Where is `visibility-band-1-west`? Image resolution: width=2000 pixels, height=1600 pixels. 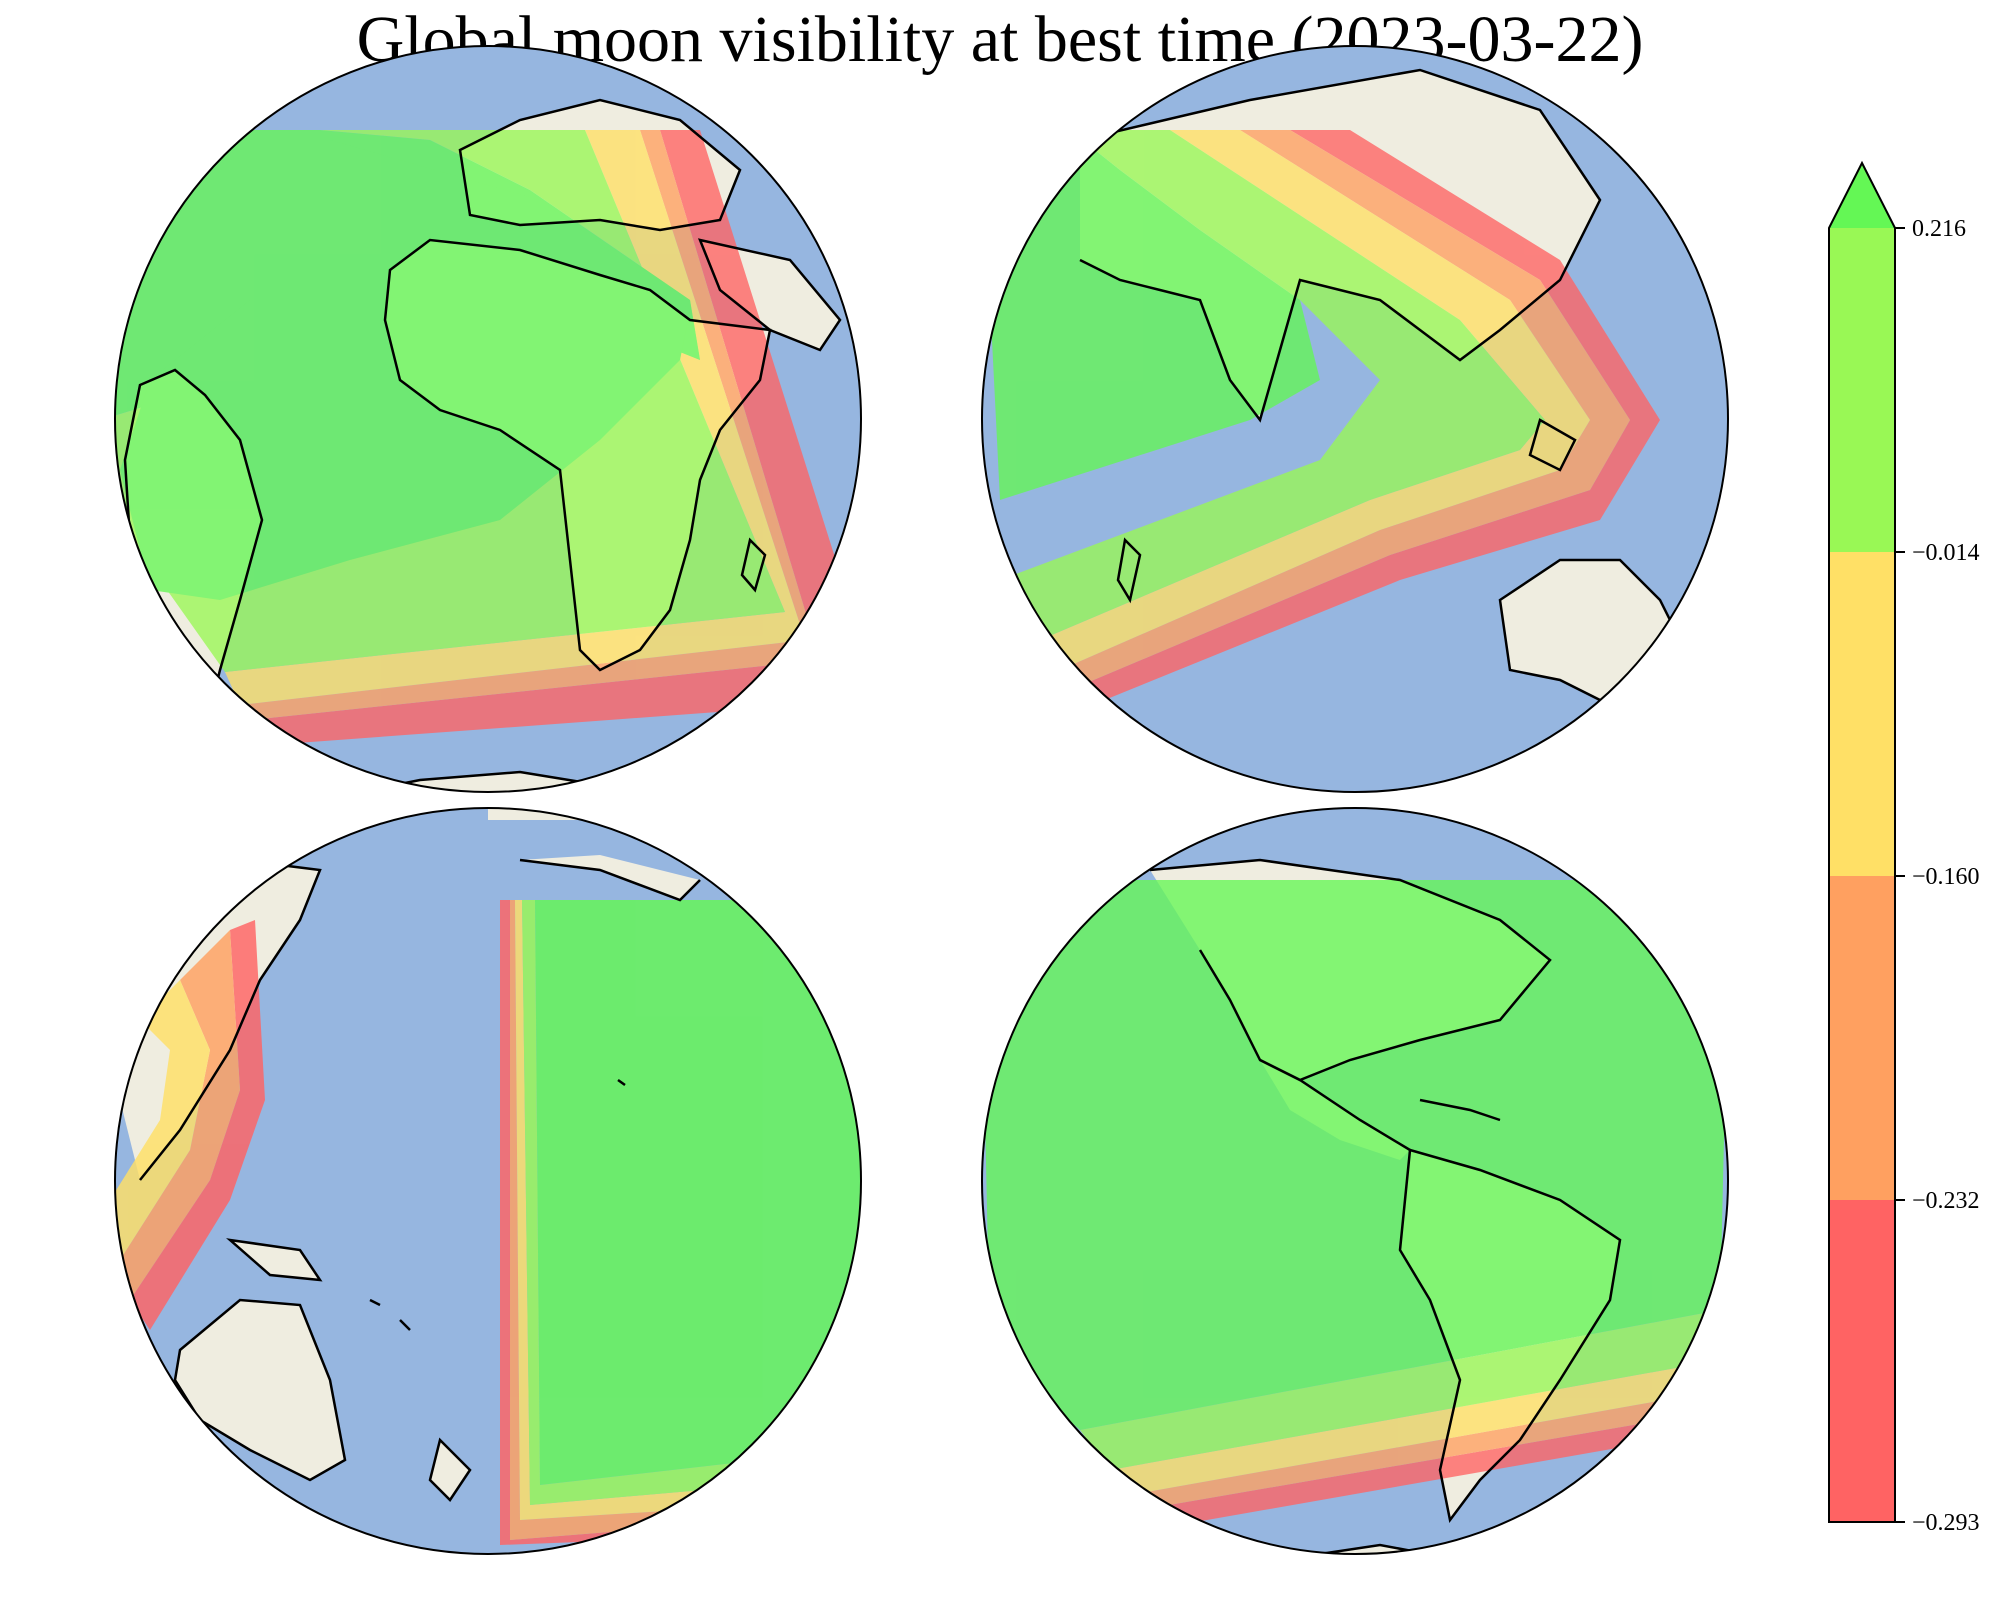 visibility-band-1-west is located at coordinates (197, 1125).